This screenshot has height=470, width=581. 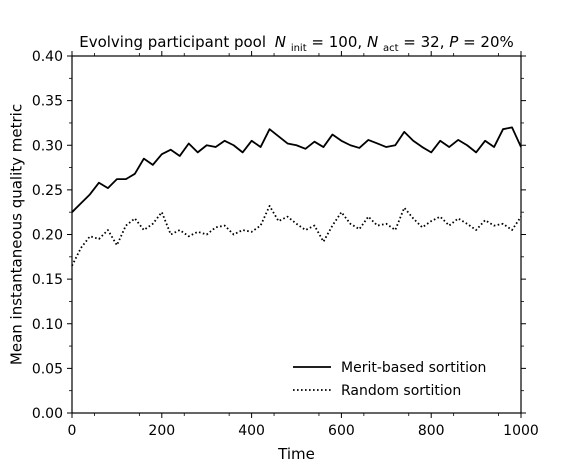 I want to click on title-p-symbol: P, so click(x=454, y=42).